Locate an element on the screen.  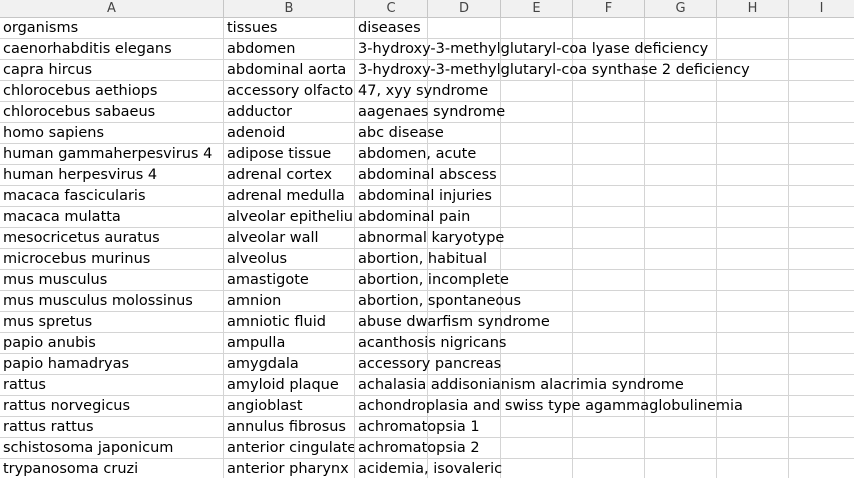
cell-d21 is located at coordinates (464, 448).